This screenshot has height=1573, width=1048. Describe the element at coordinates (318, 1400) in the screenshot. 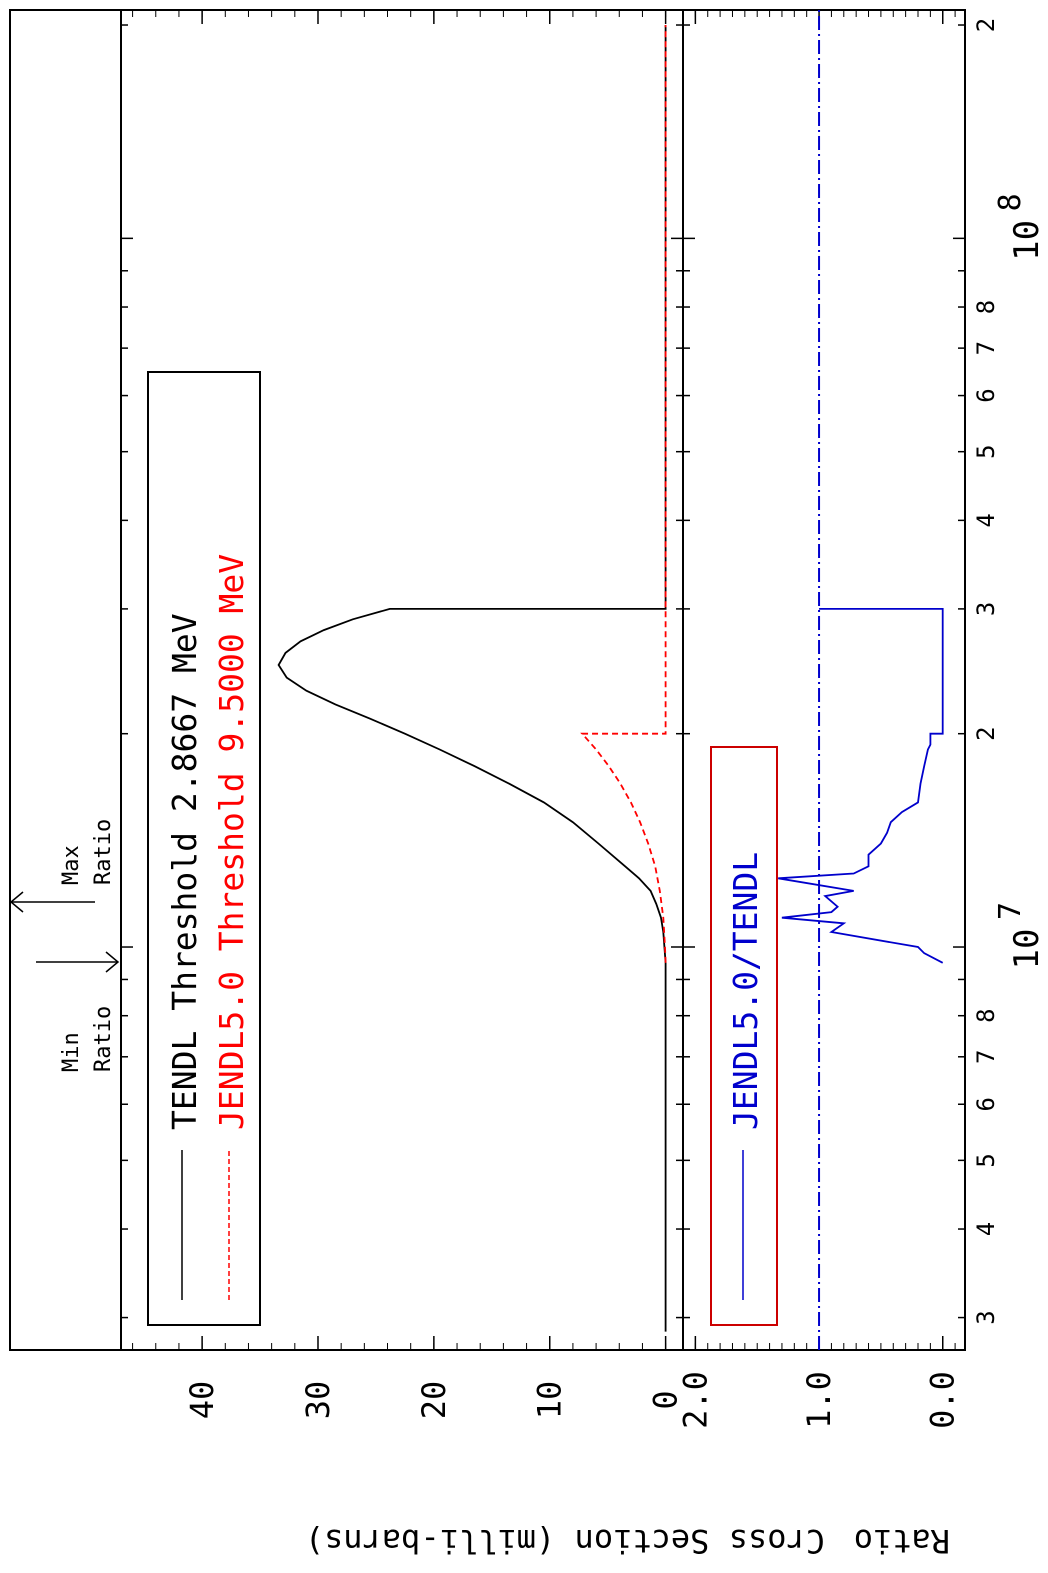

I see `y-tick-label: 30` at that location.